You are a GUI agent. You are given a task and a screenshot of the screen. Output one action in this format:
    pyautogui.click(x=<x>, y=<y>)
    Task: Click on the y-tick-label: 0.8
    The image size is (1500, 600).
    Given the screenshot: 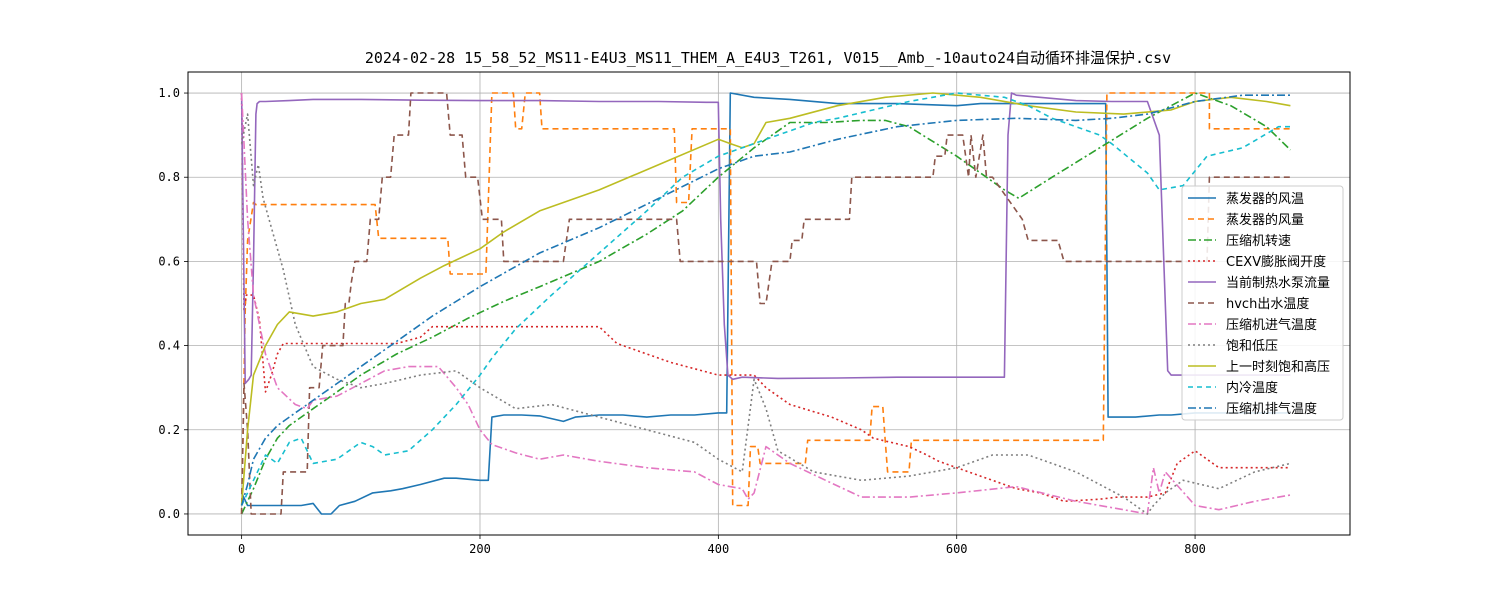 What is the action you would take?
    pyautogui.click(x=169, y=177)
    